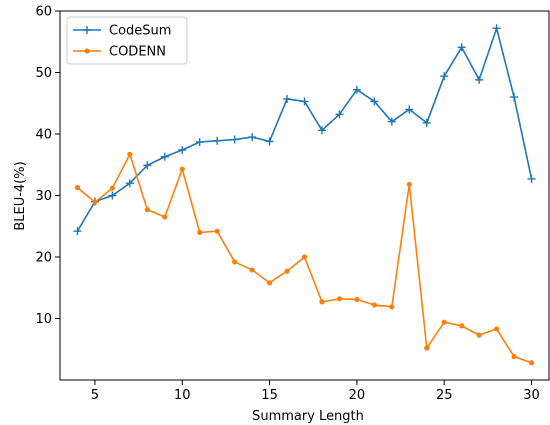 Image resolution: width=550 pixels, height=425 pixels. Describe the element at coordinates (43, 196) in the screenshot. I see `y-tick-label: 30` at that location.